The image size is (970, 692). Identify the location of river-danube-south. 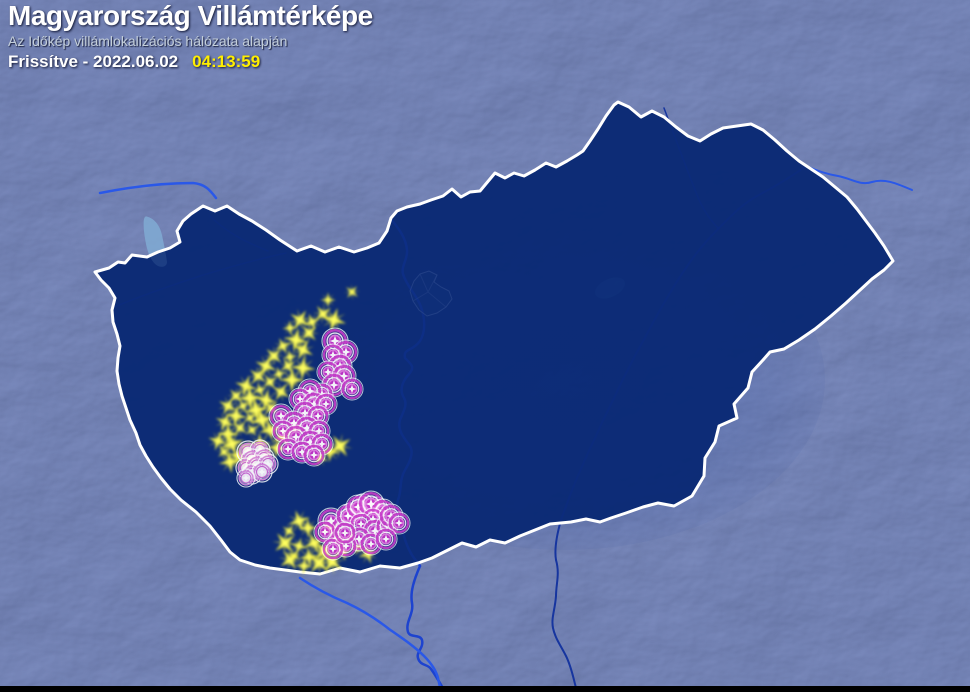
(426, 628).